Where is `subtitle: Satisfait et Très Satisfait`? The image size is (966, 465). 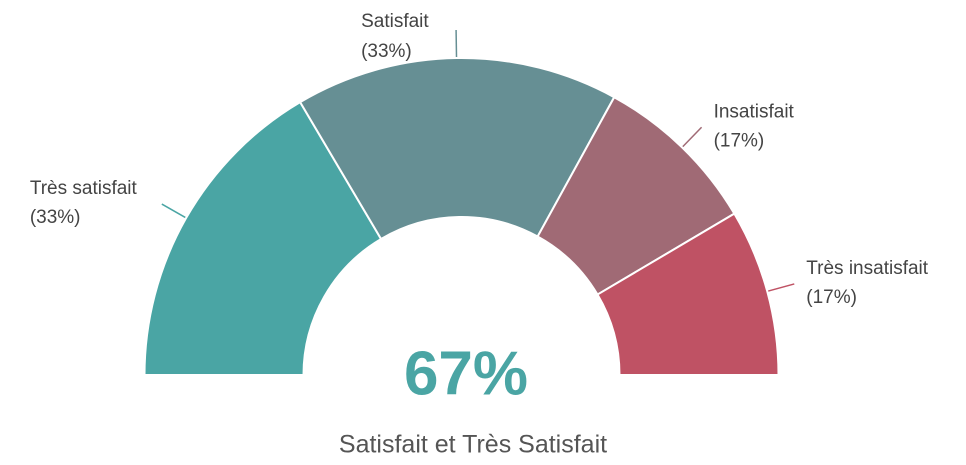 subtitle: Satisfait et Très Satisfait is located at coordinates (473, 445).